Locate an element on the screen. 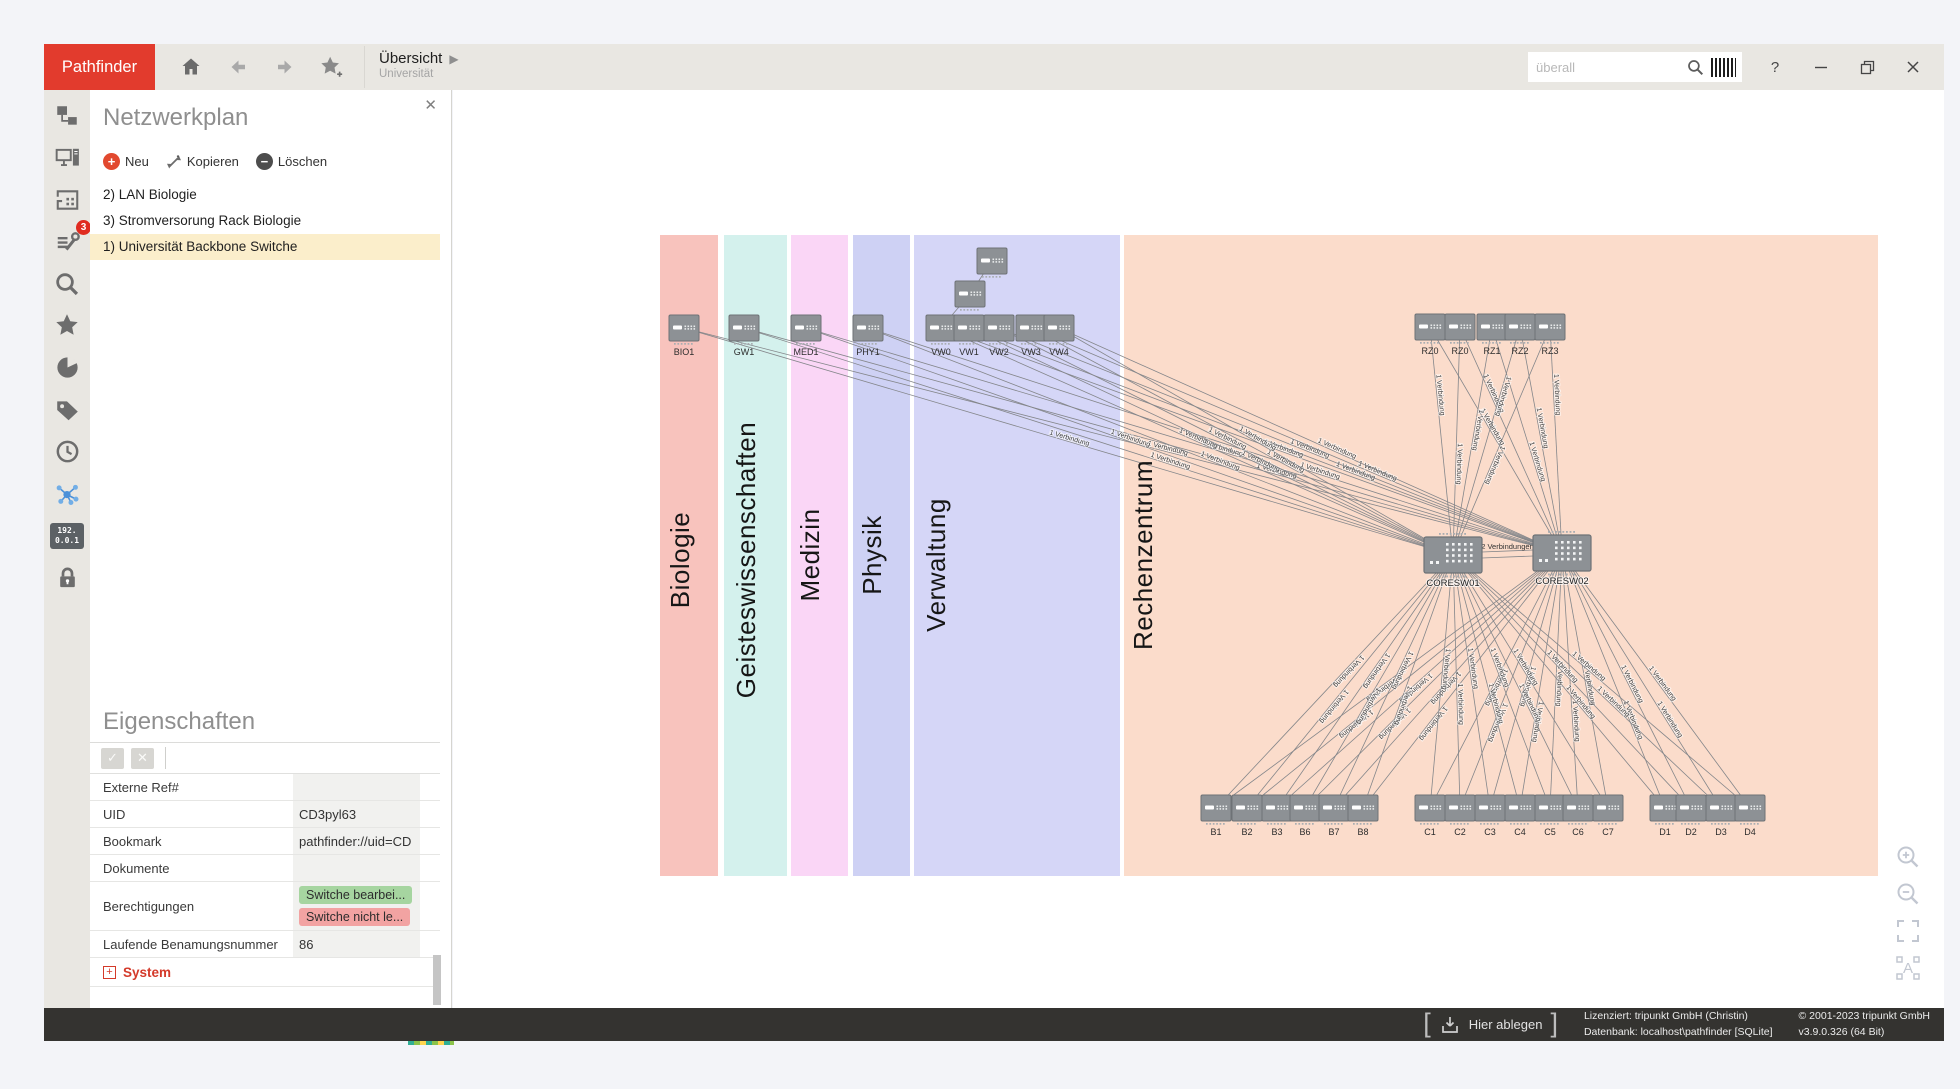  sidebar-item-network-plan is located at coordinates (67, 115).